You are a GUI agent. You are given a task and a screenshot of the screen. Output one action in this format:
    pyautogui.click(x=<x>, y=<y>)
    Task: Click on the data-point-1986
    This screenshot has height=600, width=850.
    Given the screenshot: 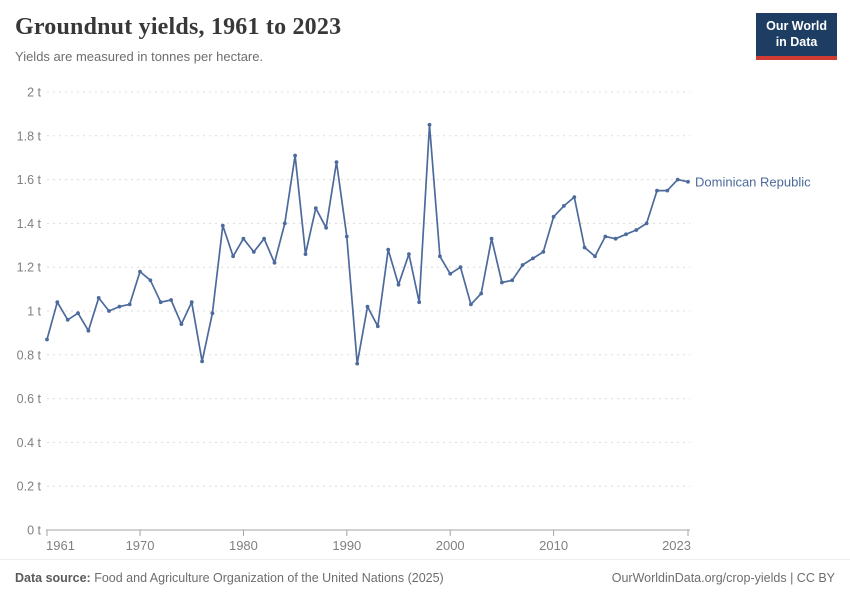 What is the action you would take?
    pyautogui.click(x=305, y=254)
    